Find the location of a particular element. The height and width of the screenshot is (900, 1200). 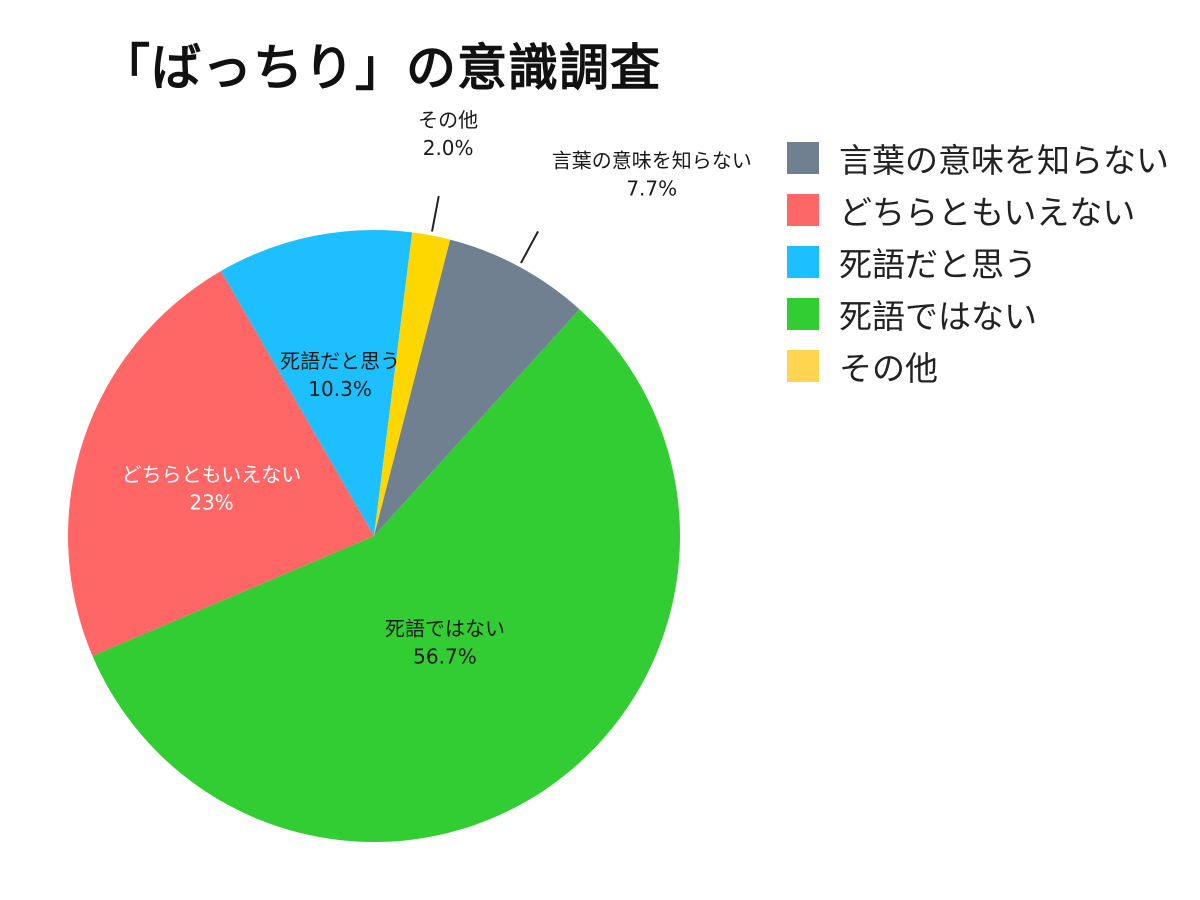

legend-item: 言葉の意味を知らない is located at coordinates (978, 158).